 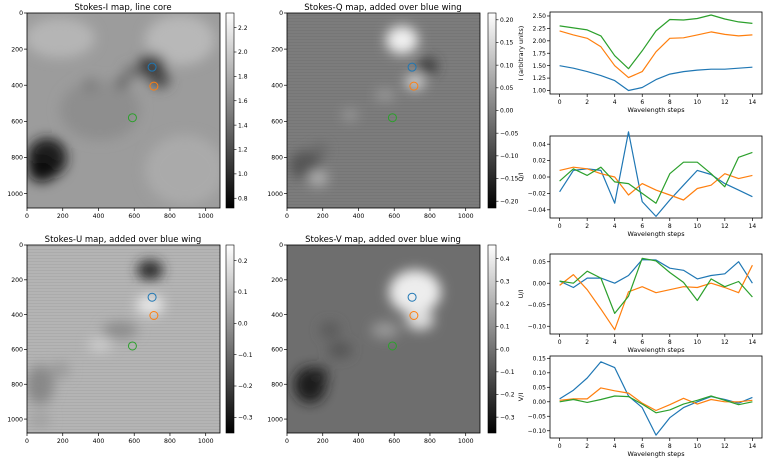 What do you see at coordinates (540, 262) in the screenshot?
I see `y-tick-label: 0.05` at bounding box center [540, 262].